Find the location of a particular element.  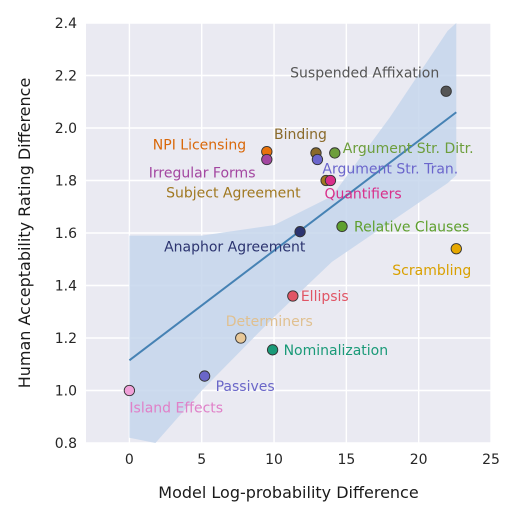

point-label: Anaphor Agreement is located at coordinates (235, 248).